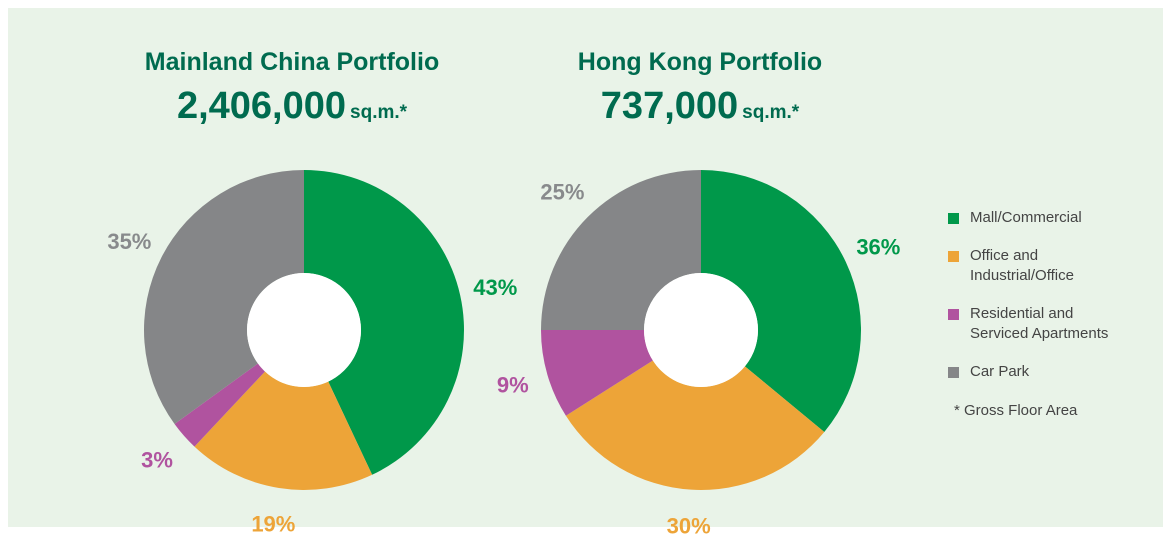 The width and height of the screenshot is (1171, 537). Describe the element at coordinates (129, 241) in the screenshot. I see `value-label: 35%` at that location.